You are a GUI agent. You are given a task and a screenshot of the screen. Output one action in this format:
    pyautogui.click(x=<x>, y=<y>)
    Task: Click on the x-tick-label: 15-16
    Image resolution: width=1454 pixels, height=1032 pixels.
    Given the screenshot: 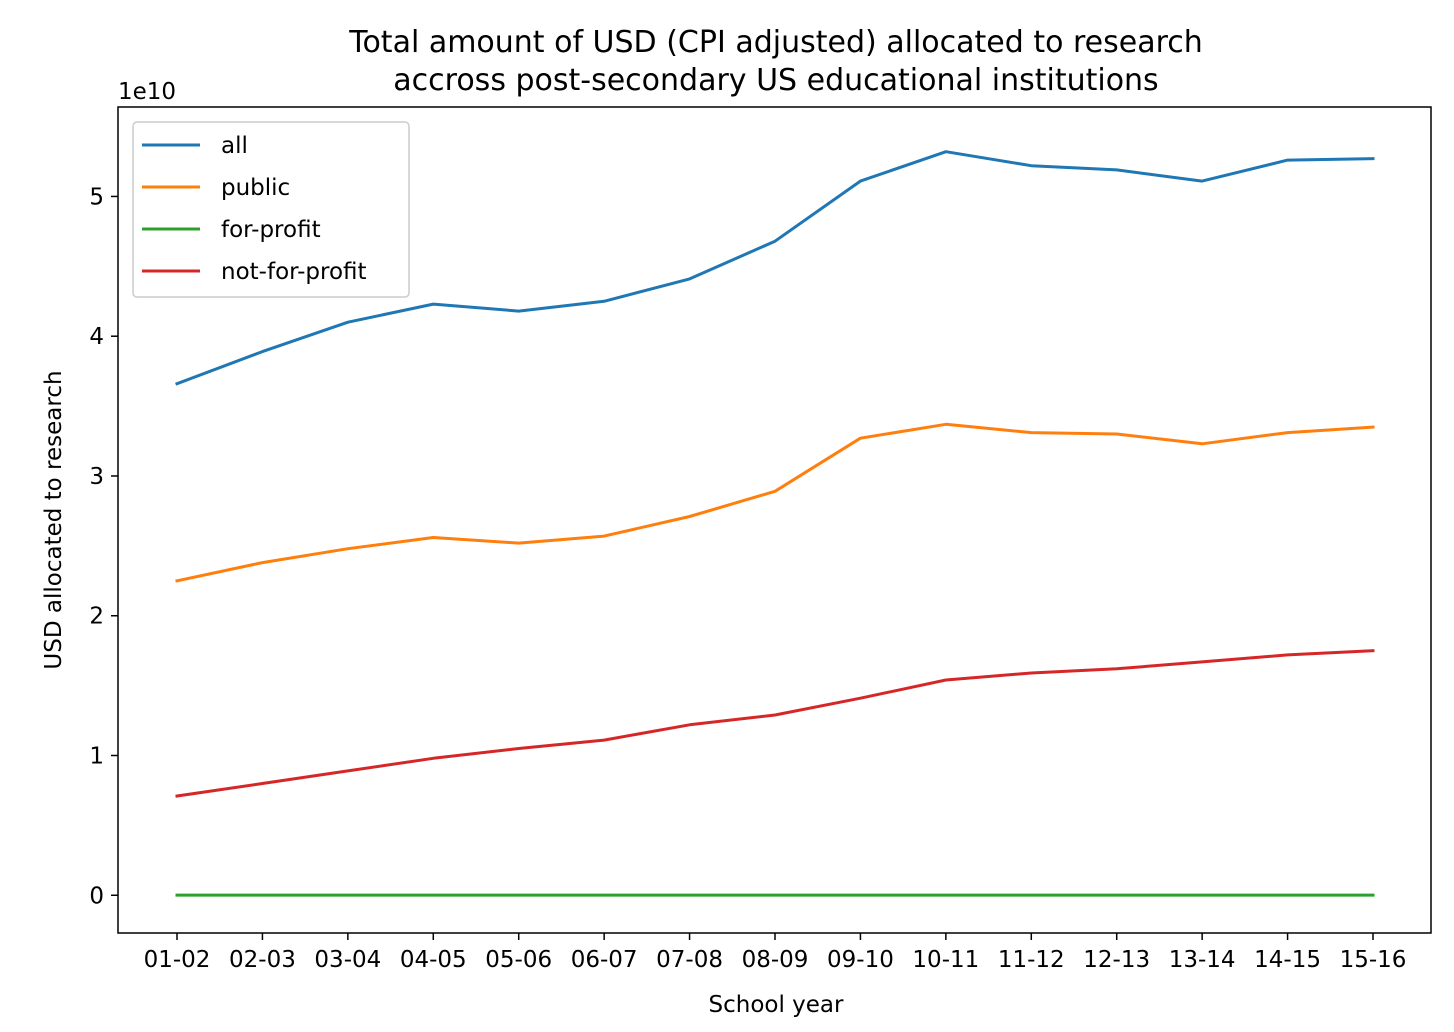 What is the action you would take?
    pyautogui.click(x=1373, y=960)
    